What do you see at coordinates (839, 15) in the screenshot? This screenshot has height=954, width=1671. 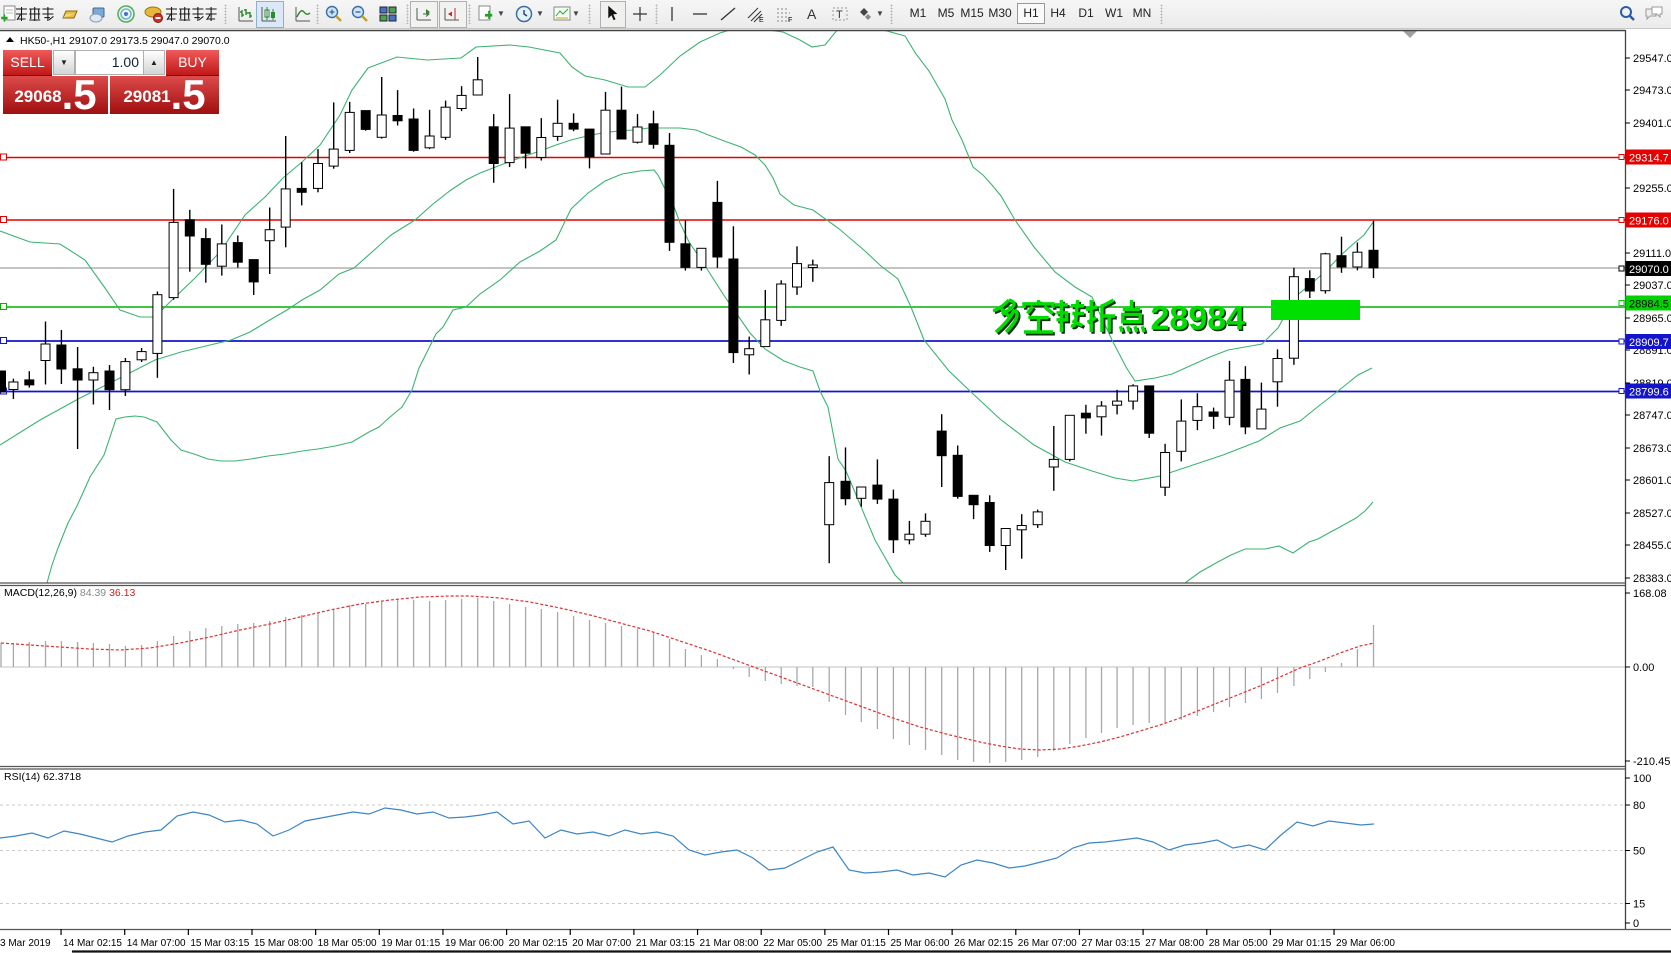 I see `svg-text: T` at bounding box center [839, 15].